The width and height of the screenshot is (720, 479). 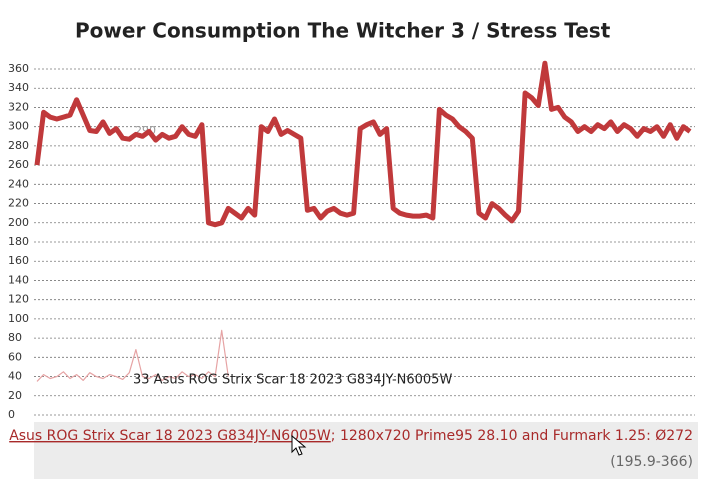 I want to click on y-tick-label: 200, so click(x=18, y=222).